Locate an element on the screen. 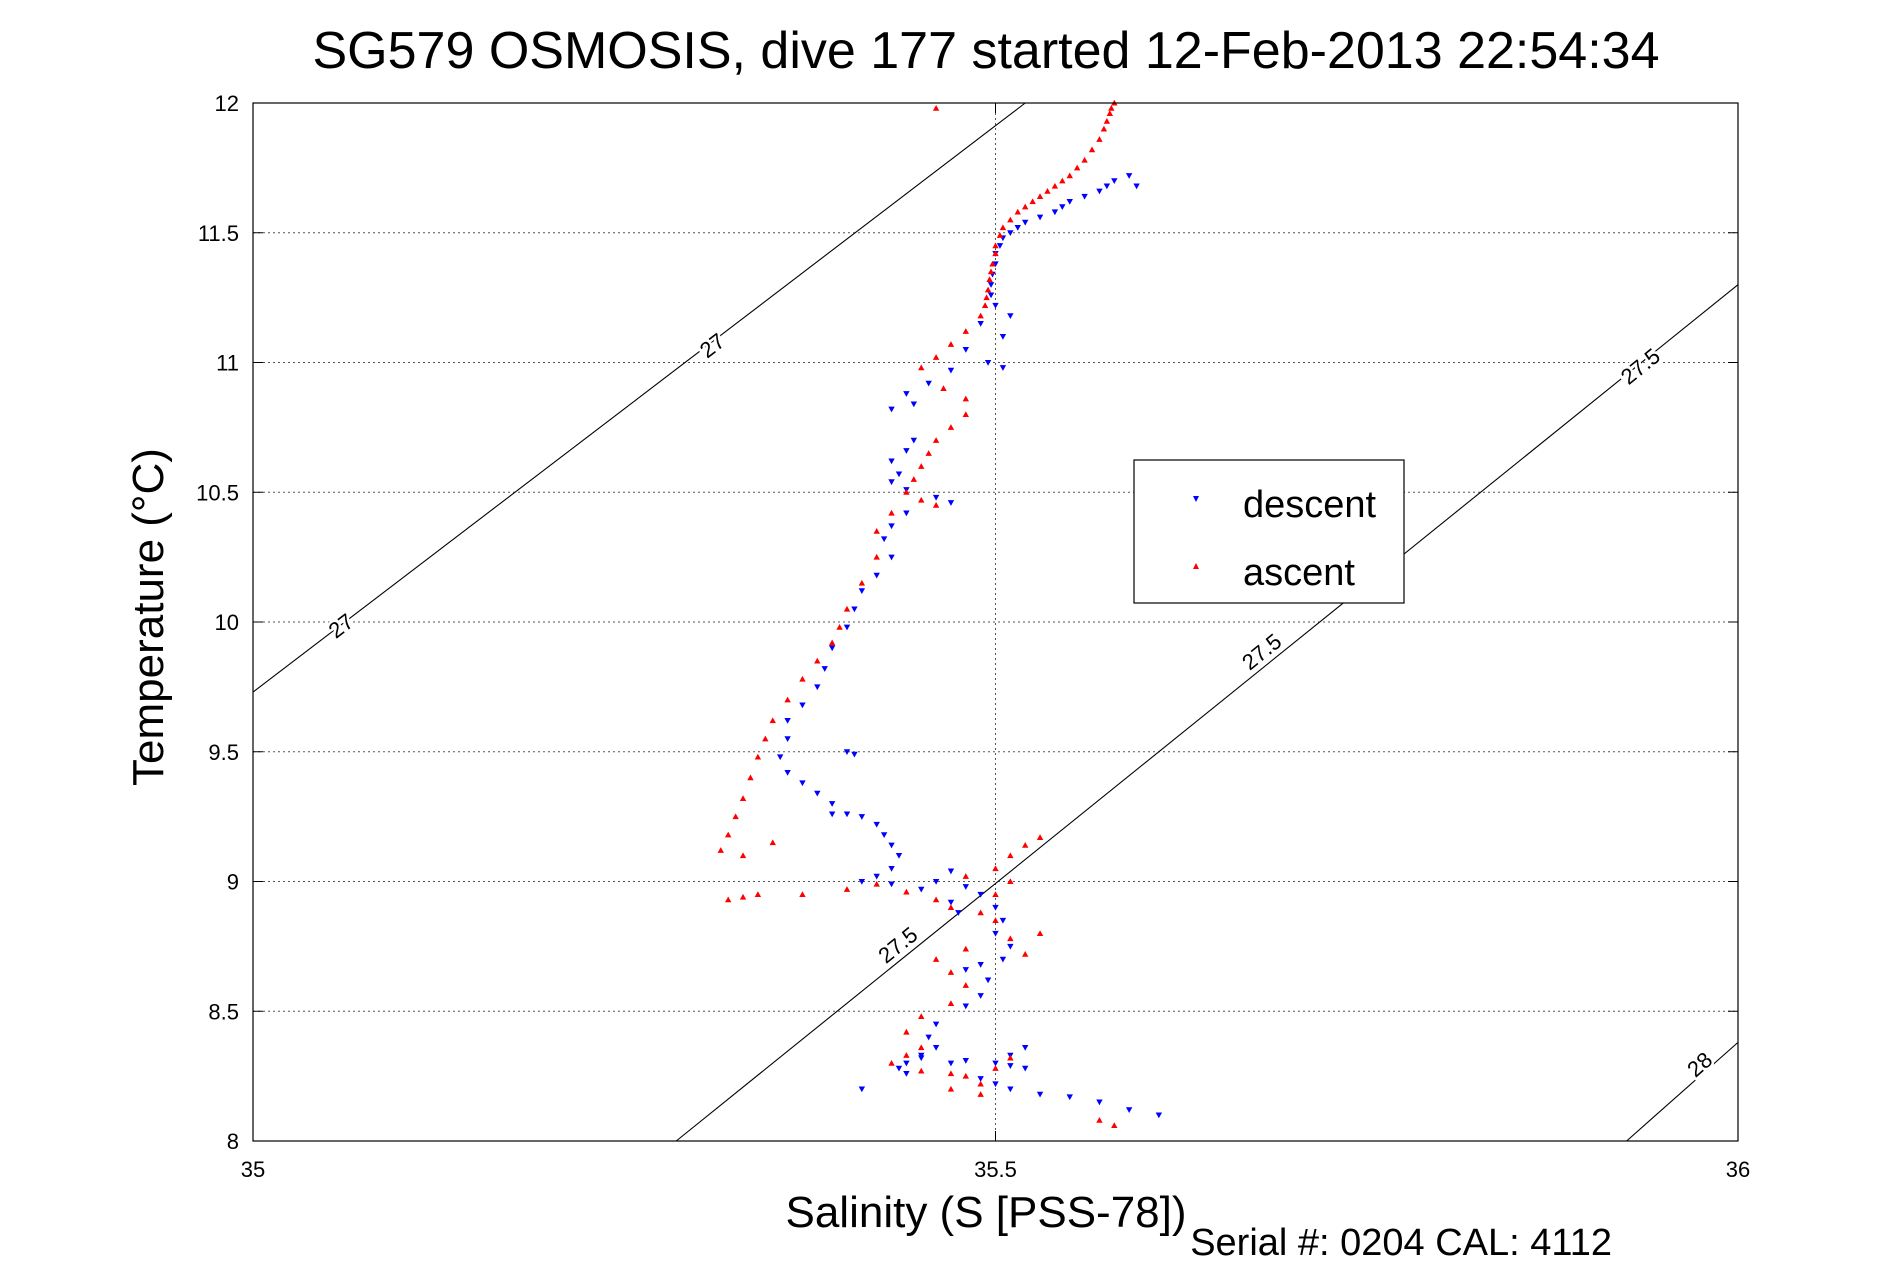 This screenshot has width=1891, height=1262. y-axis-label: Temperature (°C) is located at coordinates (148, 617).